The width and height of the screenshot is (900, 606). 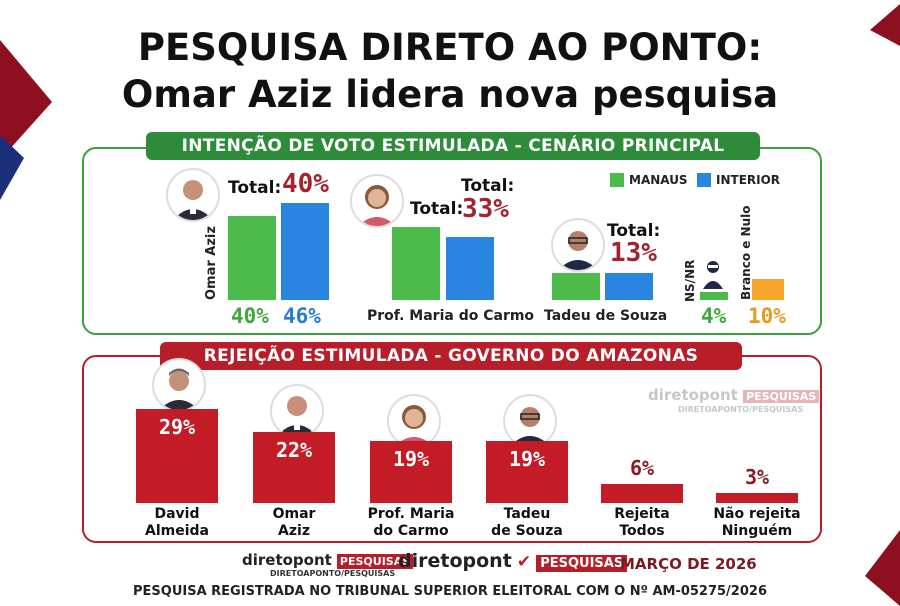 What do you see at coordinates (634, 231) in the screenshot?
I see `total-label-tadeu: Total:` at bounding box center [634, 231].